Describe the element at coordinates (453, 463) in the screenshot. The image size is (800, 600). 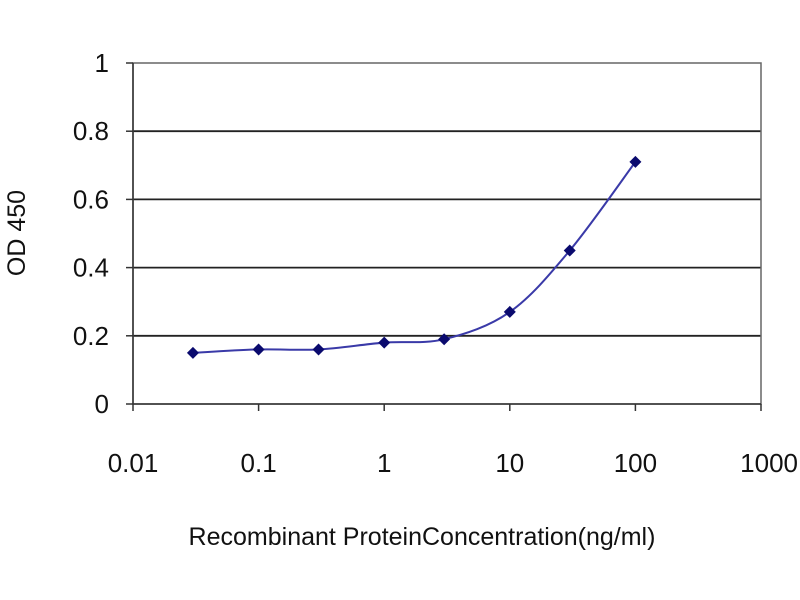
I see `x-tick-labels: 0.01 0.1 1 10 100 1000` at that location.